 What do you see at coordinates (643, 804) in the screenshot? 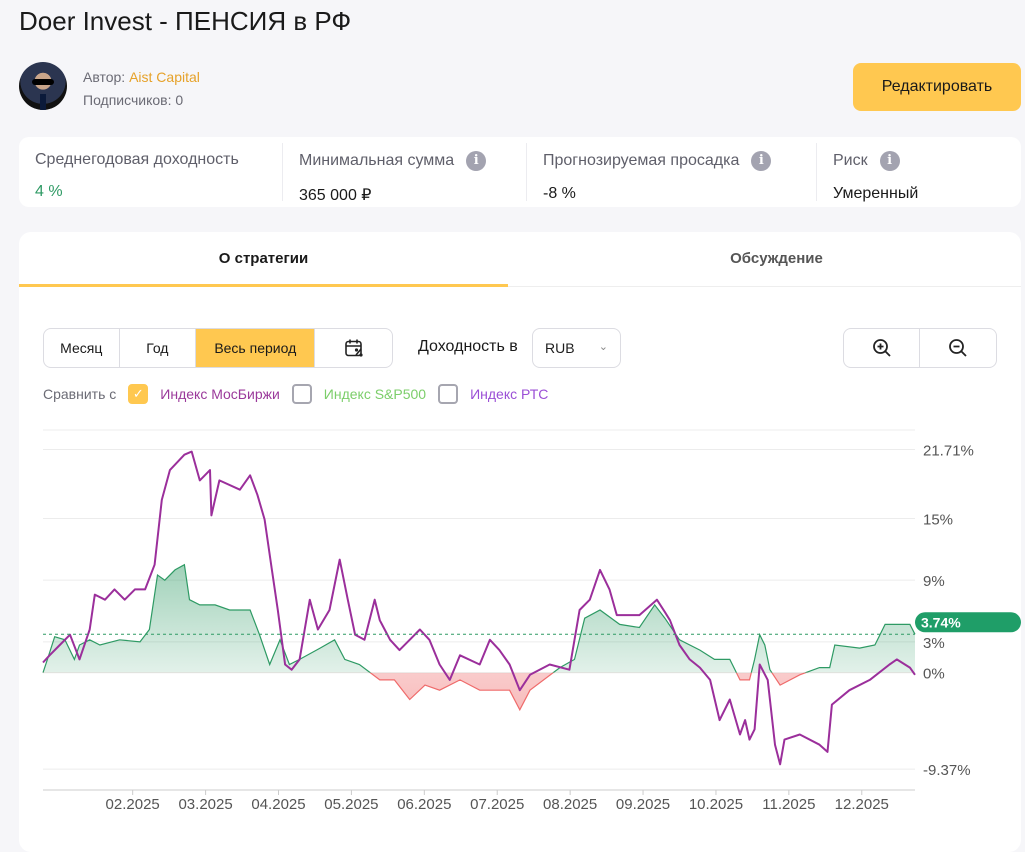
I see `x-tick-label: 09.2025` at bounding box center [643, 804].